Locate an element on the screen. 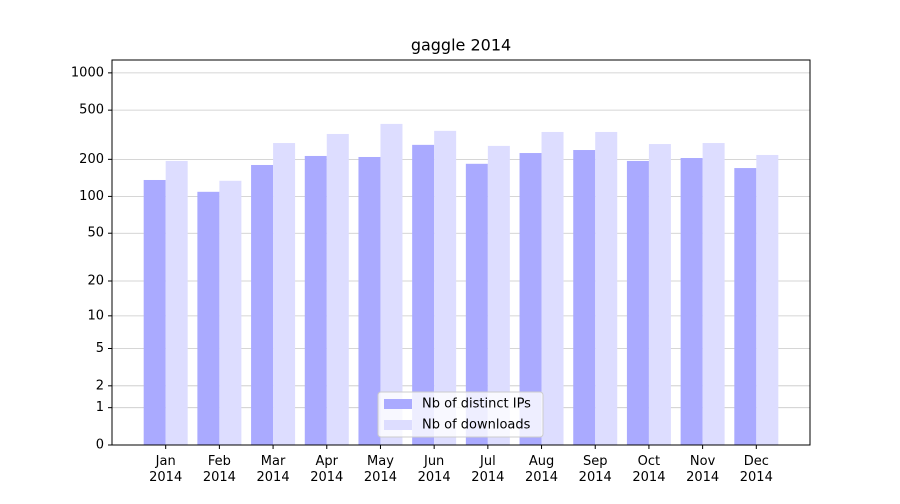  x-tick-label: Feb 2014 is located at coordinates (219, 469).